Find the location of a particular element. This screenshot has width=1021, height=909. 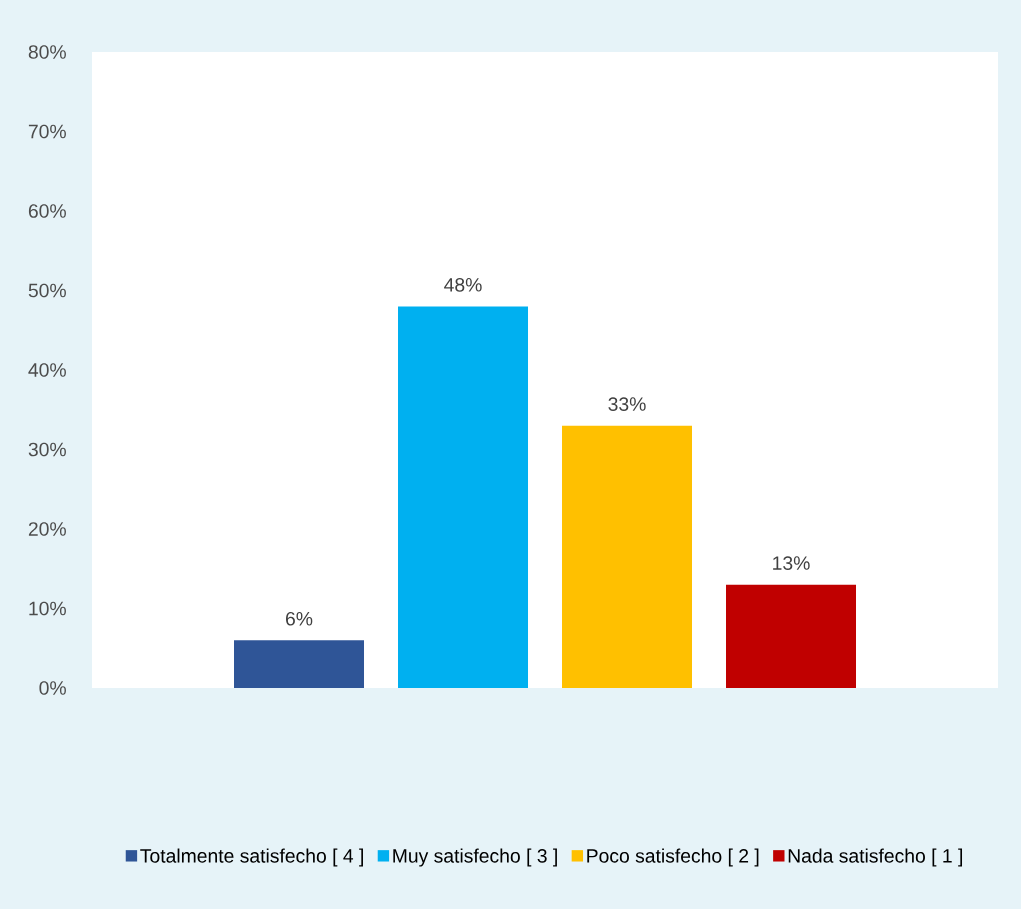

y-tick-label: 30% is located at coordinates (47, 449).